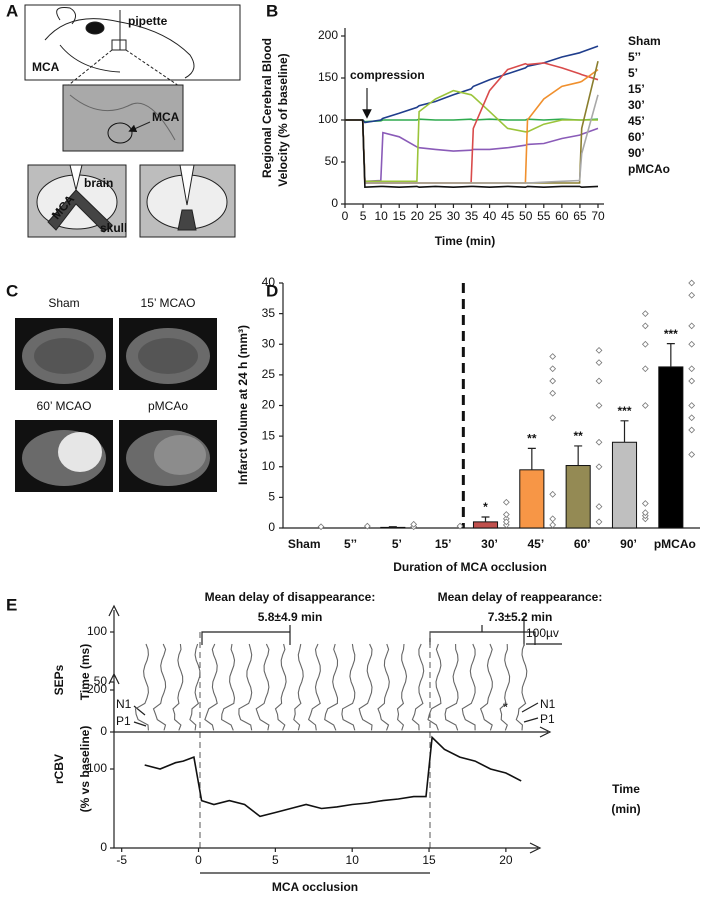 The width and height of the screenshot is (703, 898). What do you see at coordinates (271, 497) in the screenshot?
I see `y-tick-label: 5` at bounding box center [271, 497].